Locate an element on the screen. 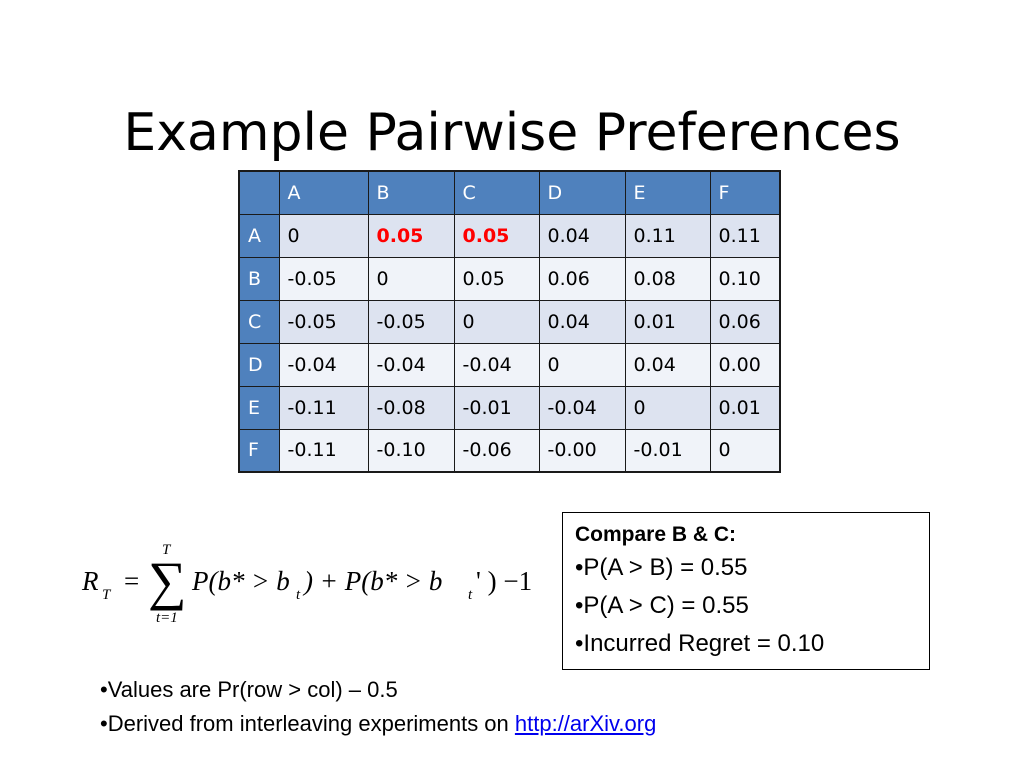 The image size is (1024, 768). table-row: A 0 0.05 0.05 0.04 0.11 0.11 is located at coordinates (509, 235).